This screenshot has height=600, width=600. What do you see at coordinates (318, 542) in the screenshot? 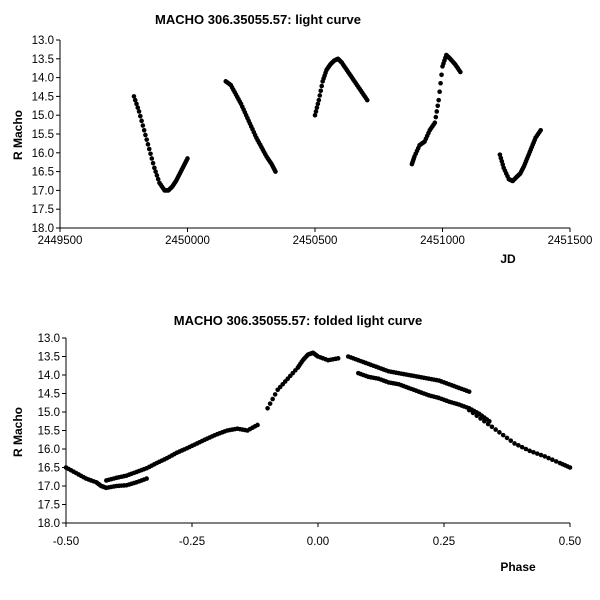
I see `x-tick-label: 0.00` at bounding box center [318, 542].